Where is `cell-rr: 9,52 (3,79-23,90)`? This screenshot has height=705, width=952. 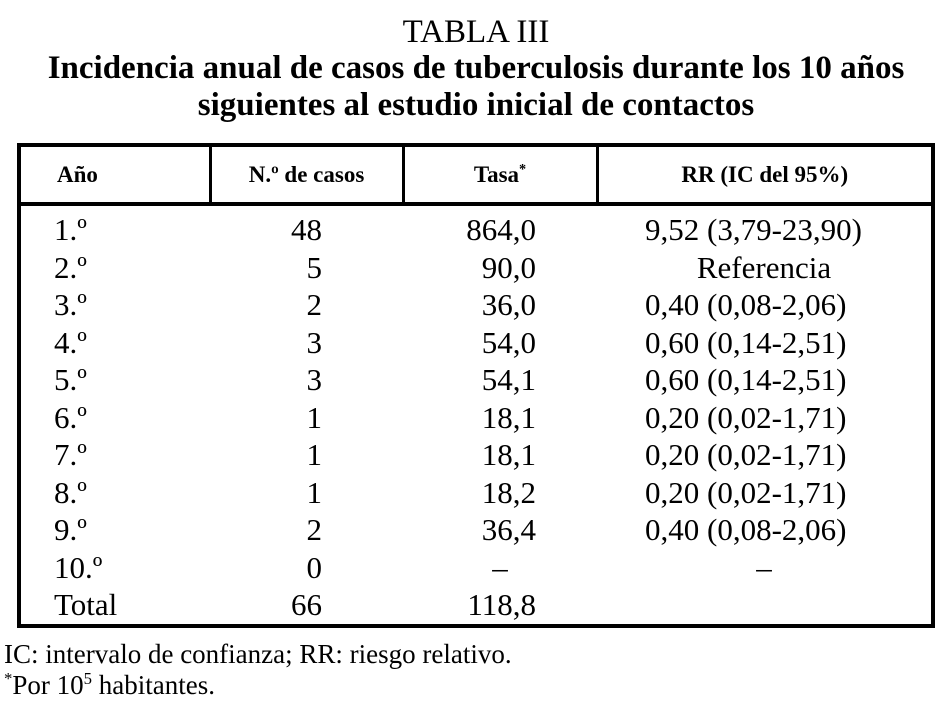 cell-rr: 9,52 (3,79-23,90) is located at coordinates (753, 229).